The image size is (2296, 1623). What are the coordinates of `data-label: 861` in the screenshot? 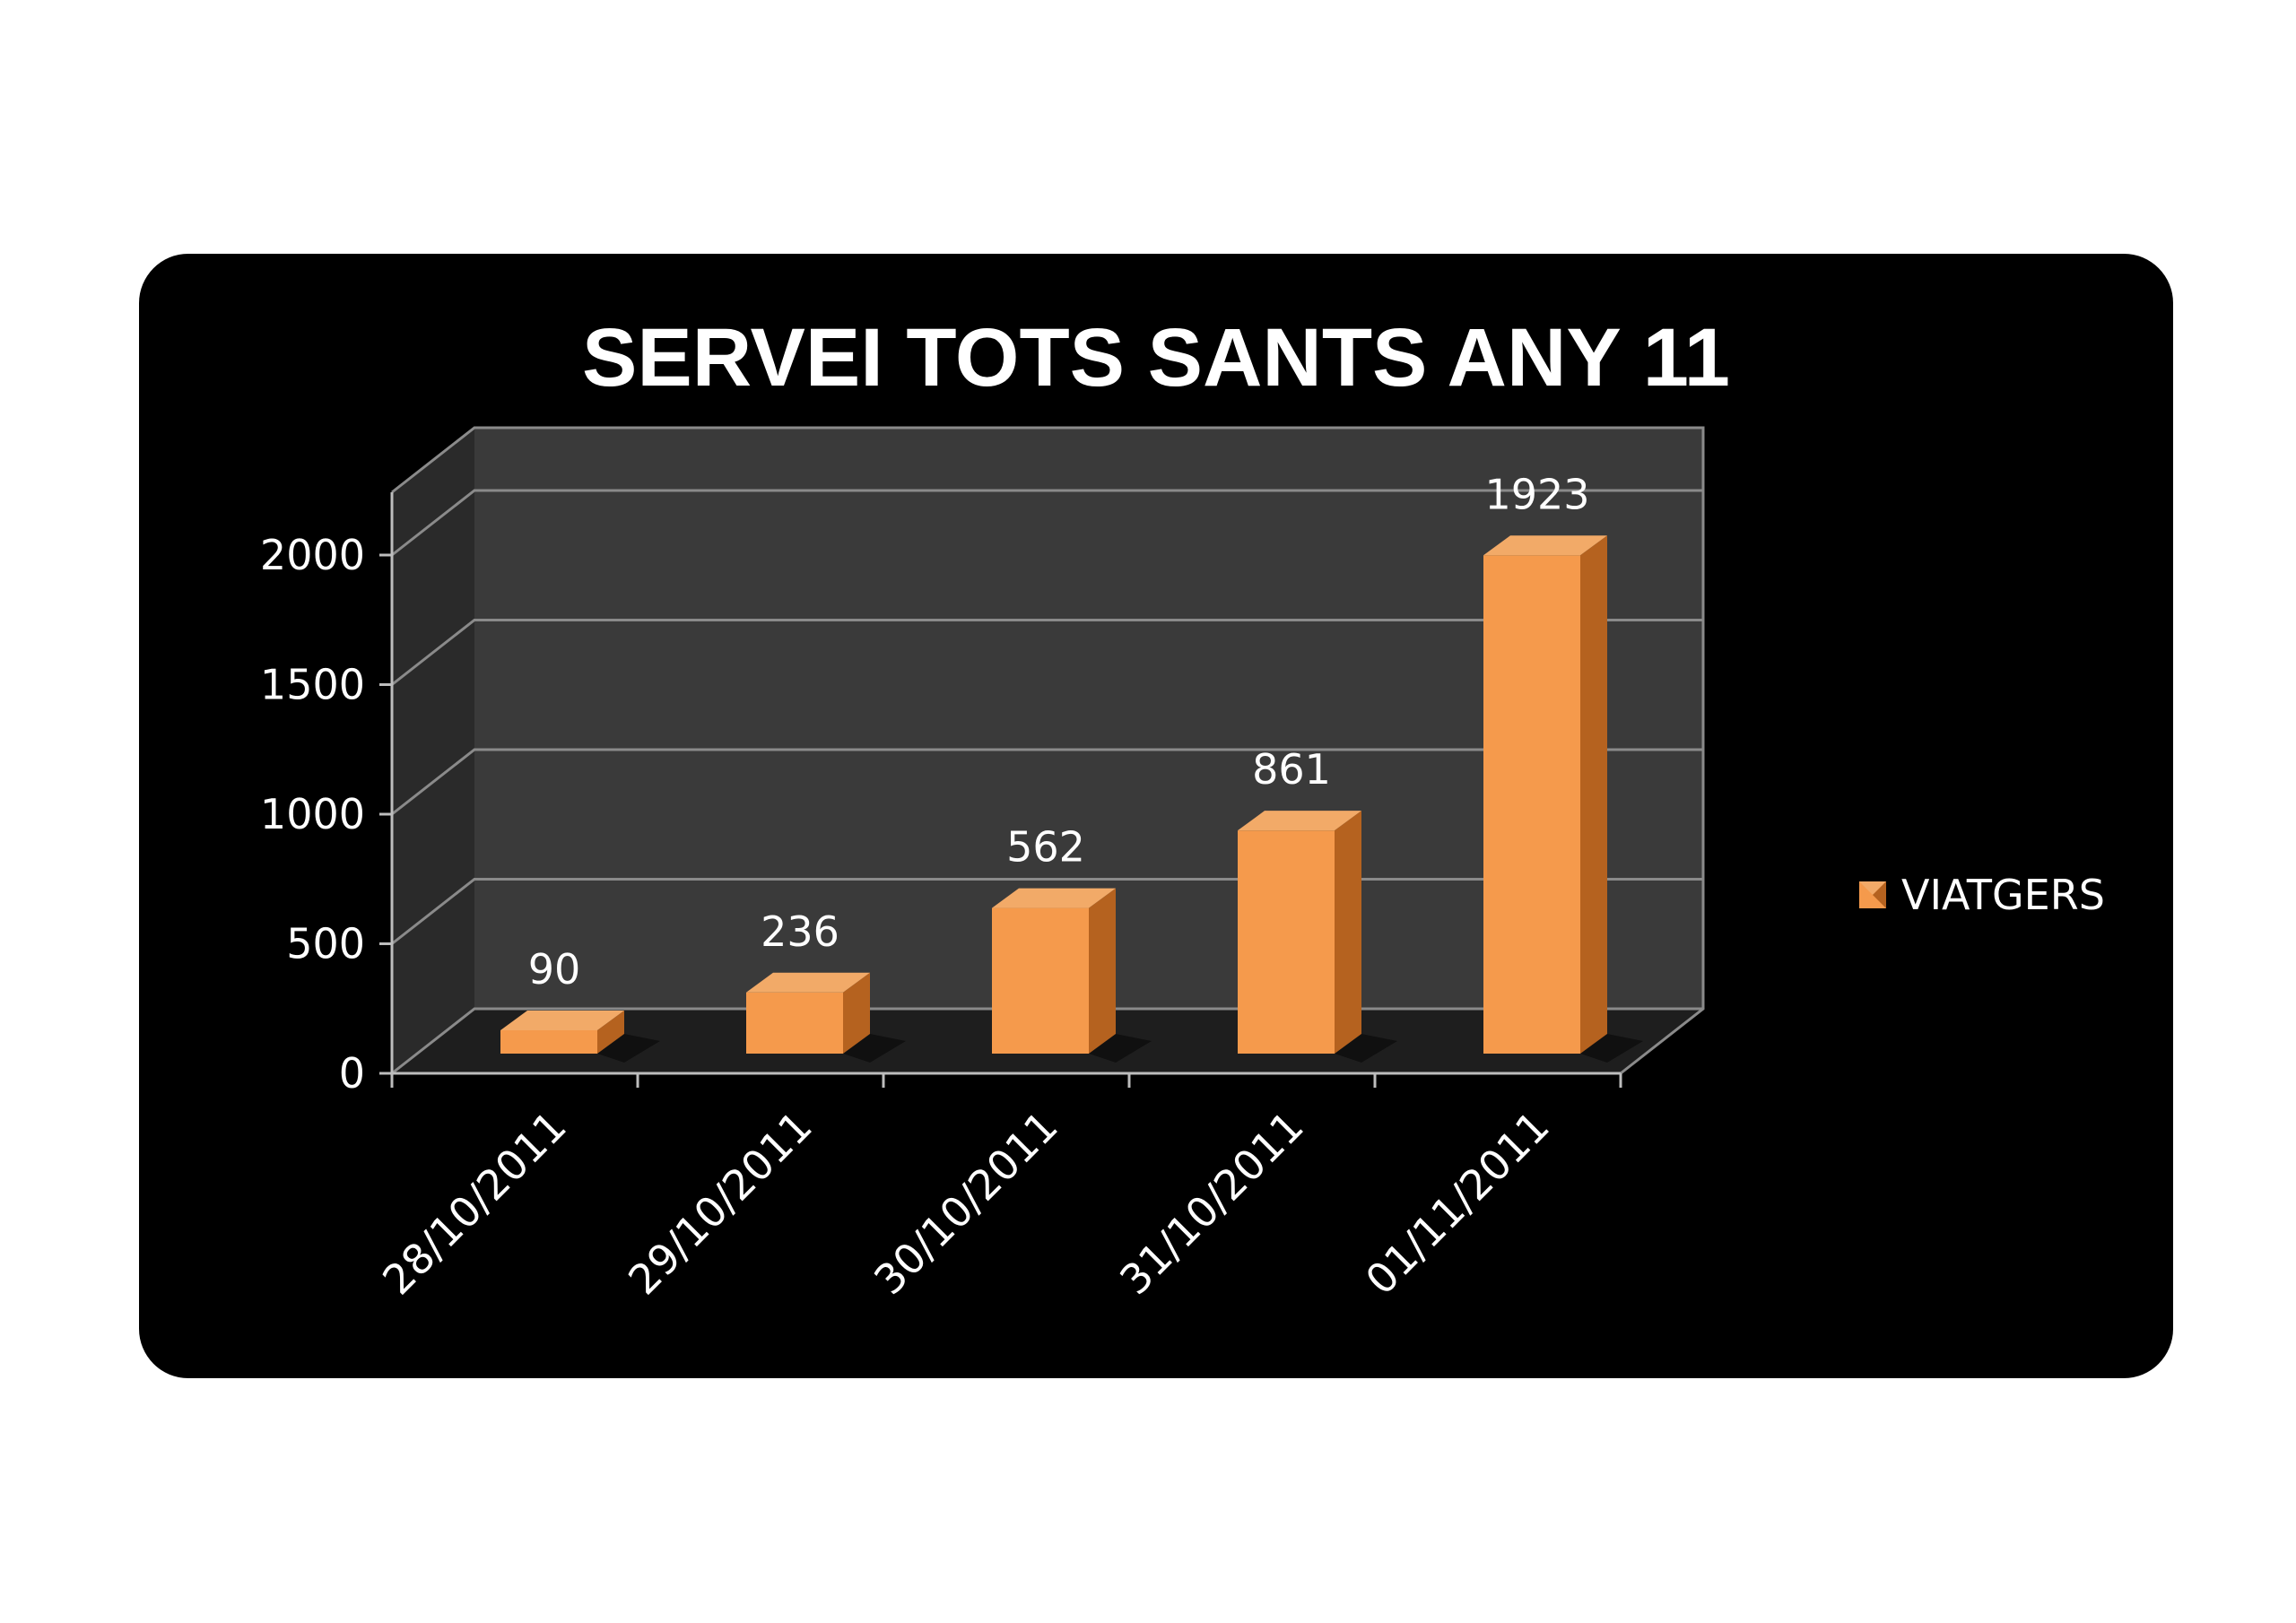 It's located at (1291, 769).